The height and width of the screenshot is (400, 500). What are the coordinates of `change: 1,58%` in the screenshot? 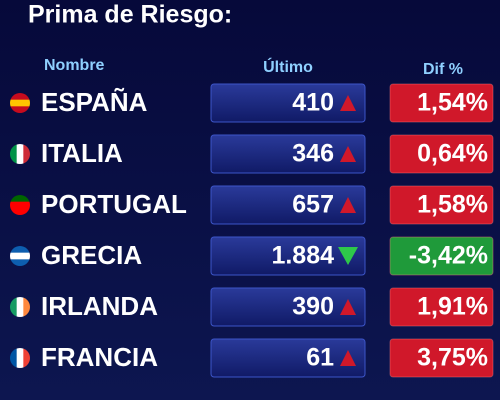 It's located at (452, 205).